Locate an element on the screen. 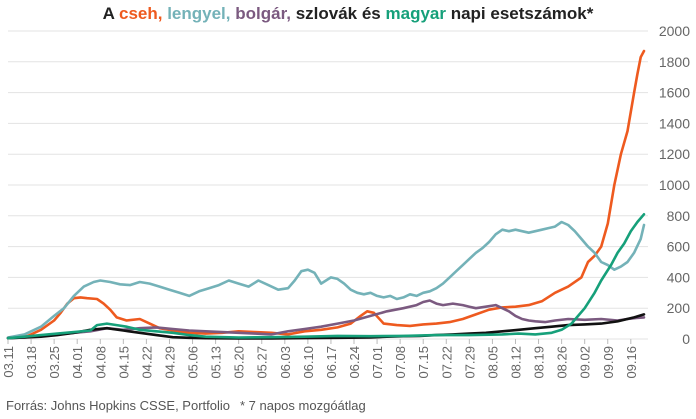 Image resolution: width=696 pixels, height=419 pixels. x-tick-label: 04.15 is located at coordinates (123, 362).